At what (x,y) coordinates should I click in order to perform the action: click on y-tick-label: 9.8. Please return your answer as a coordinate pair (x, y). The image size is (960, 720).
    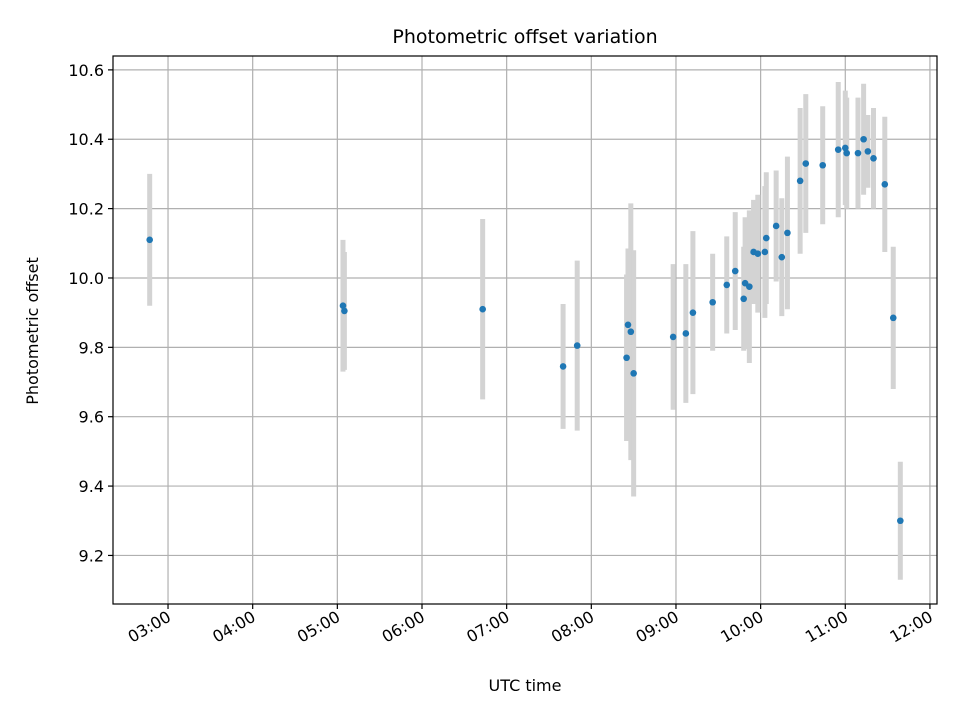
    Looking at the image, I should click on (91, 347).